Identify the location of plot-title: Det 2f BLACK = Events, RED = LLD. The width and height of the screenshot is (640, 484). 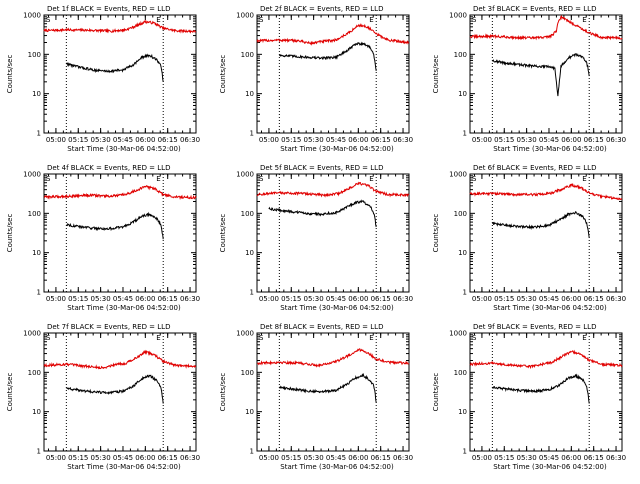
(321, 9).